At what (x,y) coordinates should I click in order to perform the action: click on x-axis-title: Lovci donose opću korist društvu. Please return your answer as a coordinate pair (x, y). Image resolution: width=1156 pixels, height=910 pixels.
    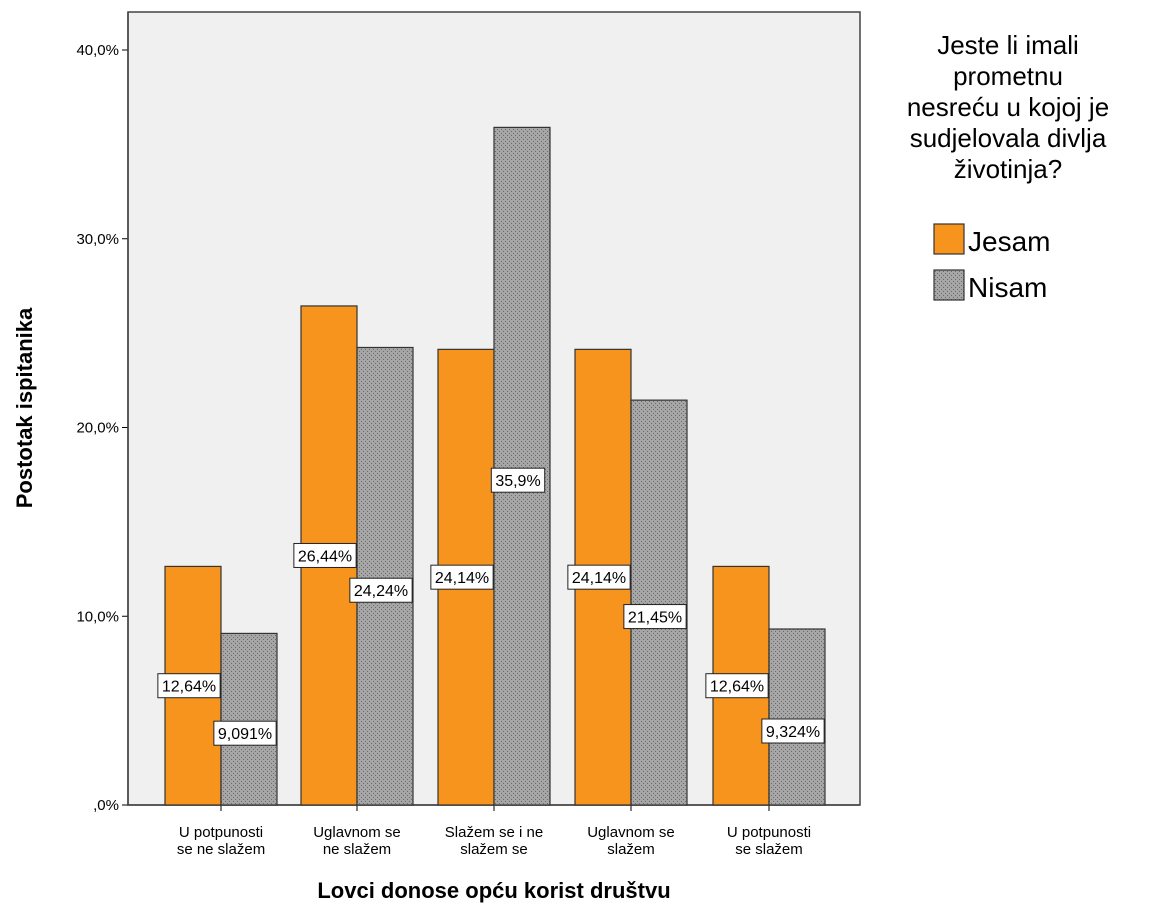
    Looking at the image, I should click on (493, 890).